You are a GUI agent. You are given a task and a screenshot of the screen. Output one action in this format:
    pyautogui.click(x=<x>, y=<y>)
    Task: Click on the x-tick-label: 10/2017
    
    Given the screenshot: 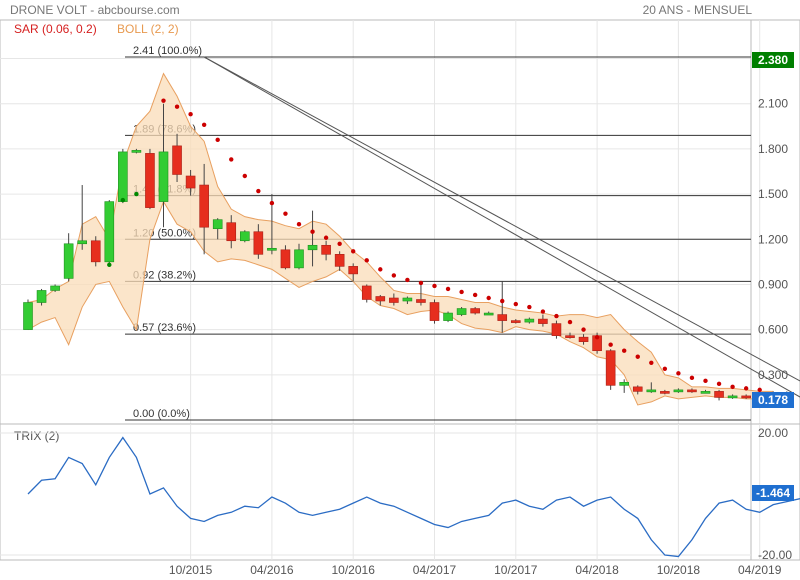 What is the action you would take?
    pyautogui.click(x=516, y=570)
    